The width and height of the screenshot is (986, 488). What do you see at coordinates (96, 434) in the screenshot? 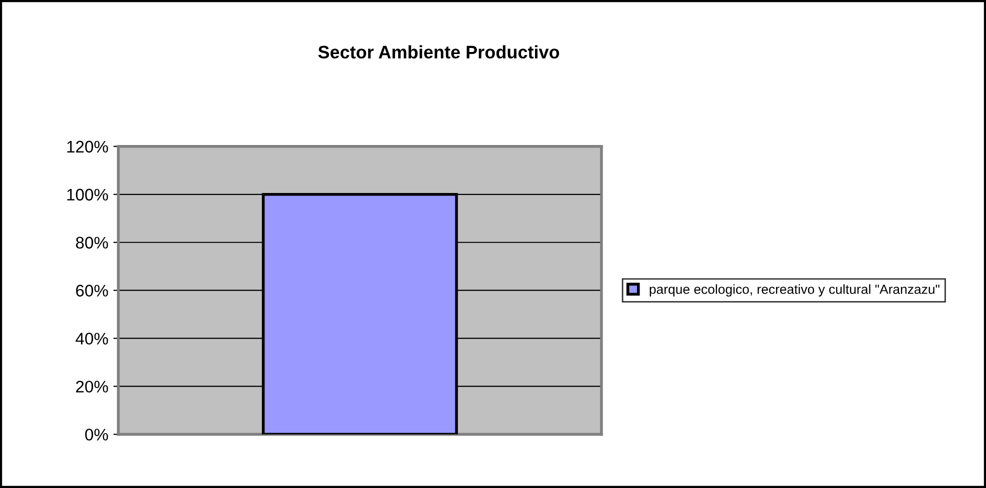
I see `y-tick-label: 0%` at bounding box center [96, 434].